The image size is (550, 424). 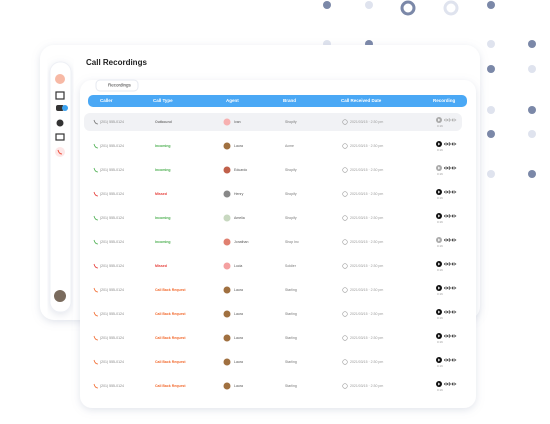 I want to click on column-header: Call Received Date, so click(x=361, y=100).